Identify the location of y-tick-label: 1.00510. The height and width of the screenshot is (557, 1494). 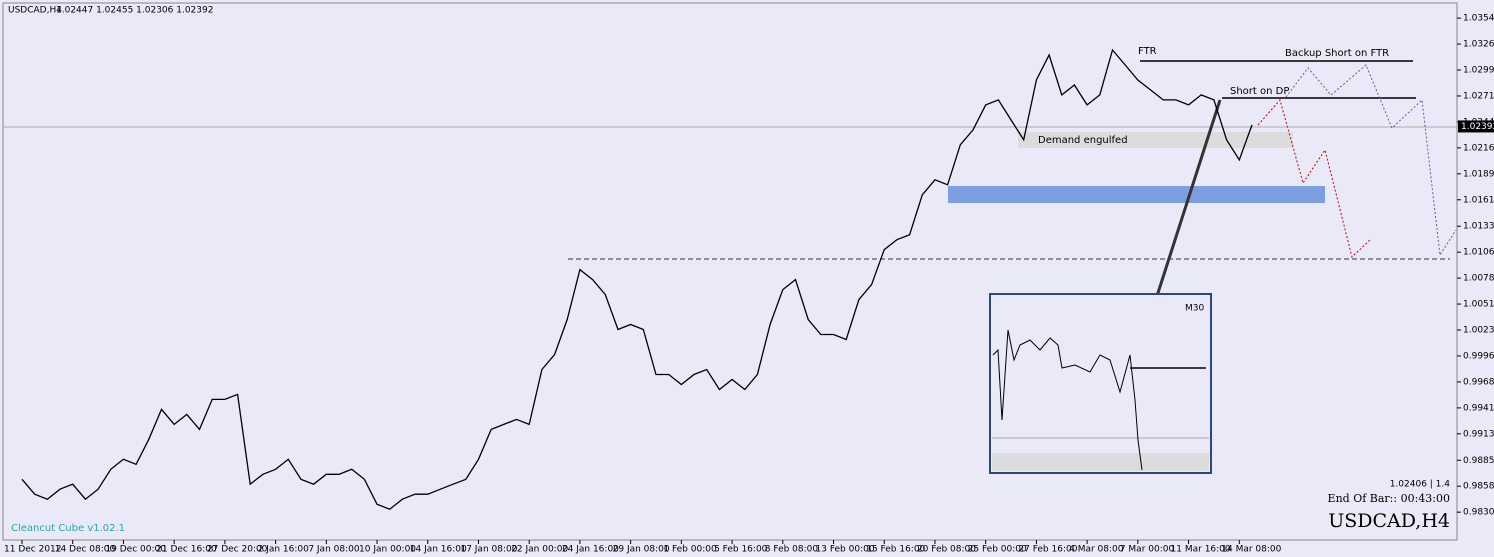
(1478, 305).